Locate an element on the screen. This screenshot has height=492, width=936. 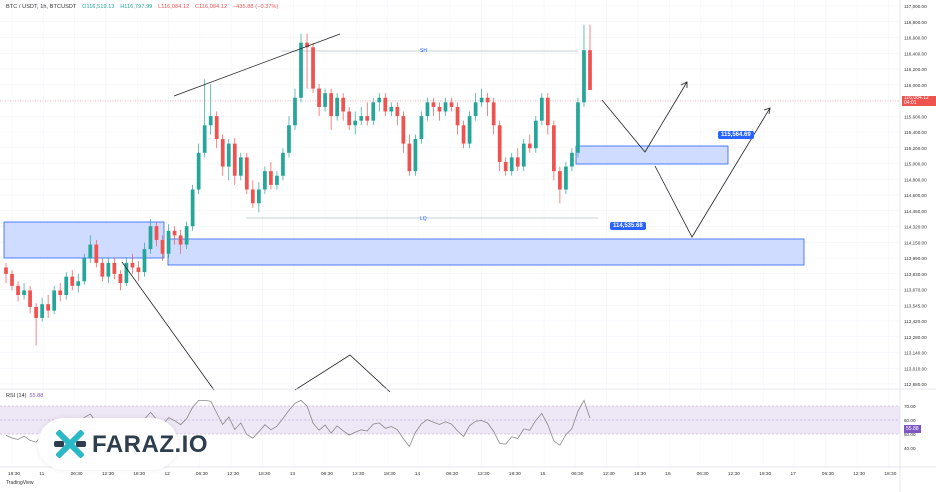
time-tick-label: 11 is located at coordinates (41, 474).